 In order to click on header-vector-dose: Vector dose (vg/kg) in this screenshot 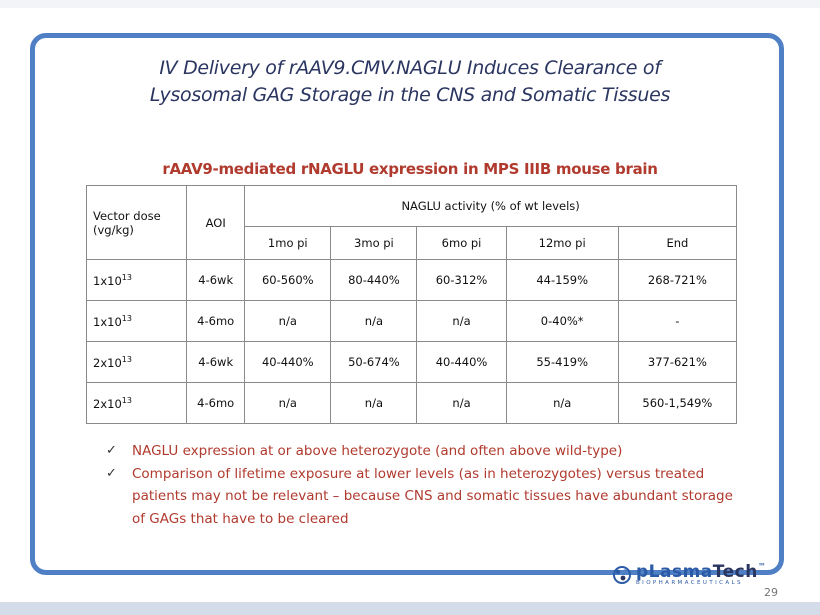, I will do `click(136, 222)`.